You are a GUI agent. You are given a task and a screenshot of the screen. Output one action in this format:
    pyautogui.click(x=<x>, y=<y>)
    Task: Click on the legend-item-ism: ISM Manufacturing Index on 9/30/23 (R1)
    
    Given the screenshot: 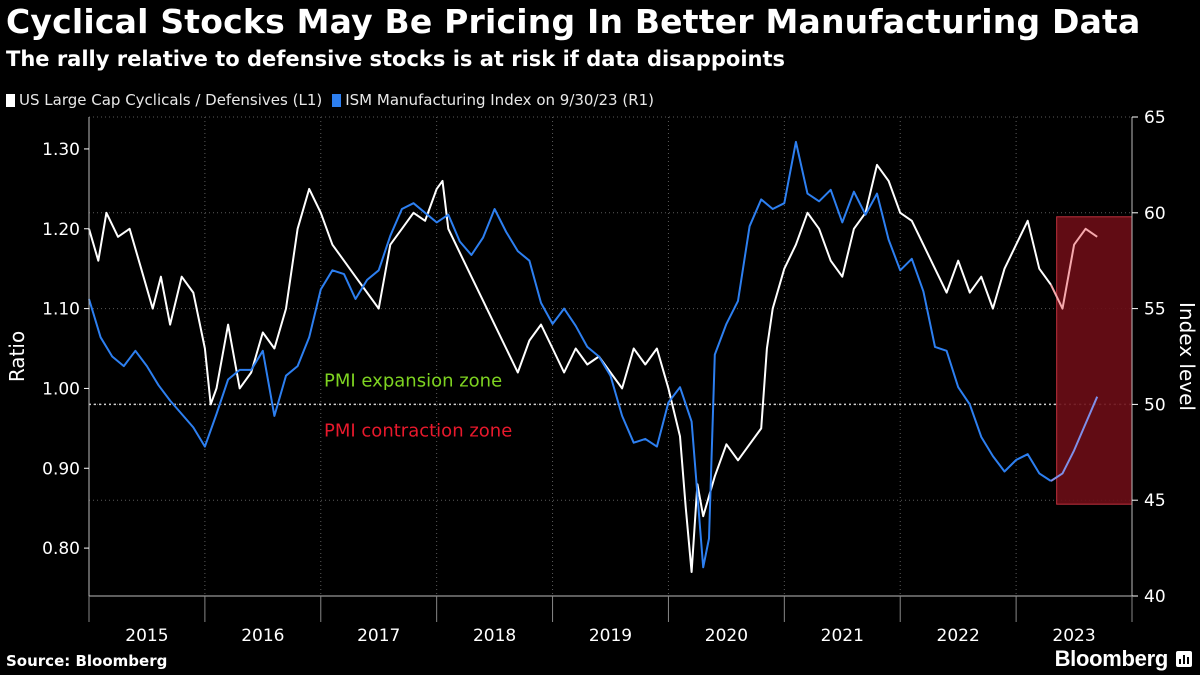 What is the action you would take?
    pyautogui.click(x=493, y=100)
    